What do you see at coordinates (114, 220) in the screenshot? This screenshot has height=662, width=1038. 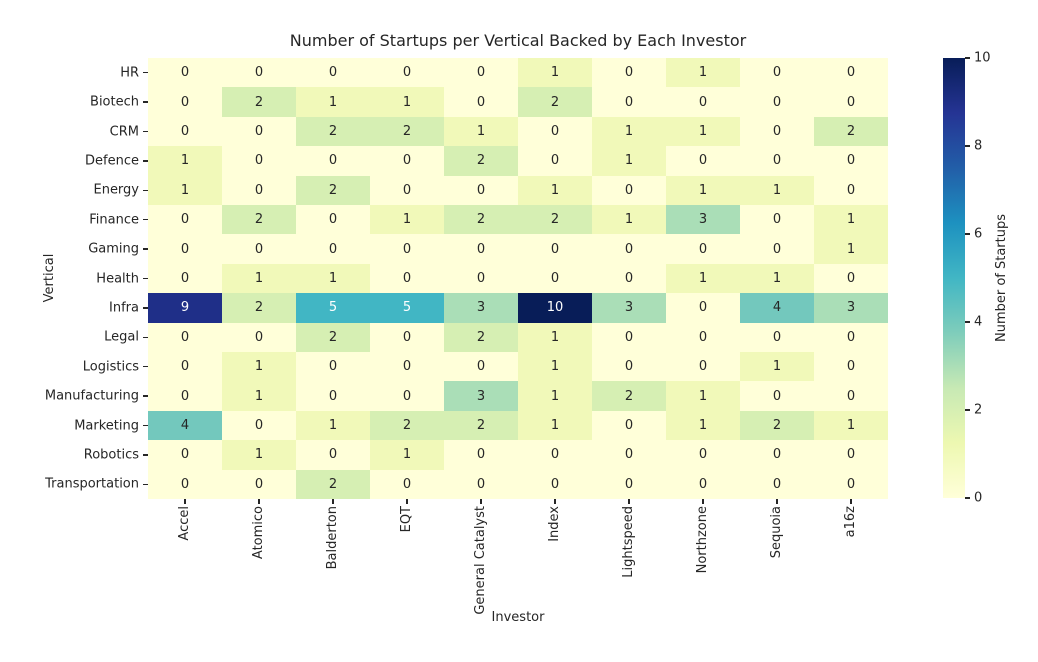 I see `y-tick-label: Finance` at bounding box center [114, 220].